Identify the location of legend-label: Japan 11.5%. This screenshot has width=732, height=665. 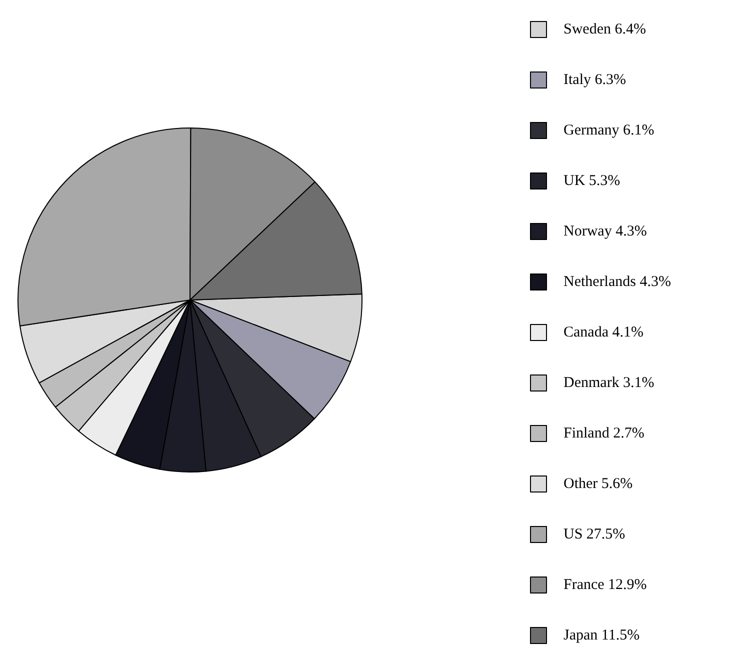
(602, 636).